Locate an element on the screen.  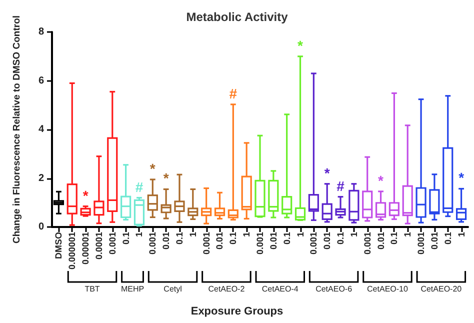
text: CetAEO-10 is located at coordinates (387, 289).